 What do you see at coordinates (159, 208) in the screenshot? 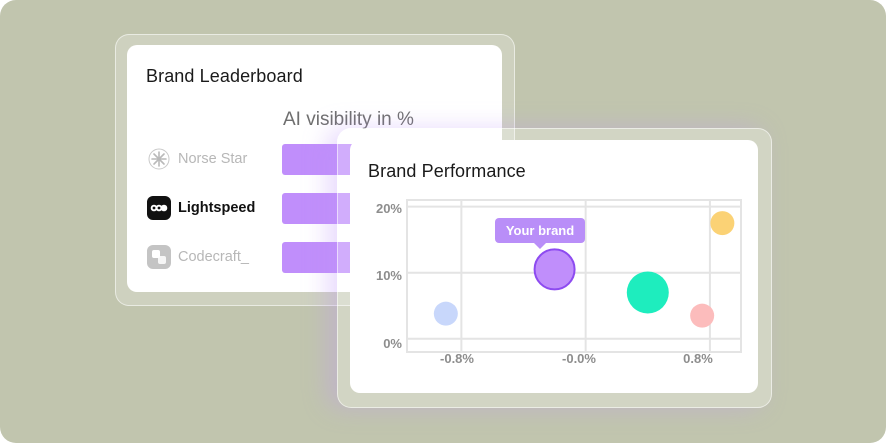
I see `lightspeed-logo-icon` at bounding box center [159, 208].